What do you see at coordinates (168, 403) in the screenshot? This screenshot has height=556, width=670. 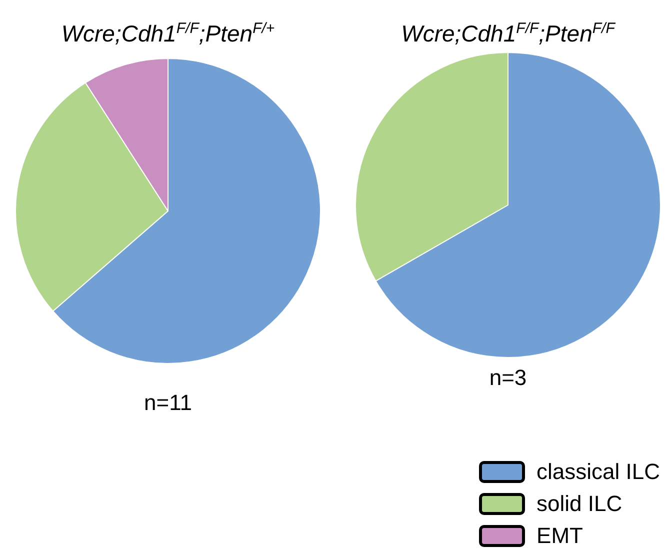 I see `text: n=11` at bounding box center [168, 403].